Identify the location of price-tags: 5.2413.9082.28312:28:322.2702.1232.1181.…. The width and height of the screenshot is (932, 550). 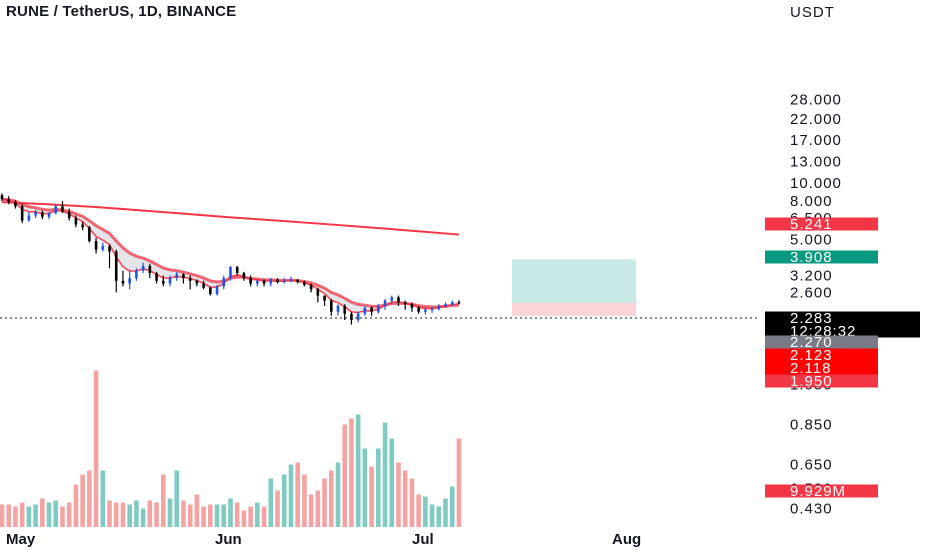
(842, 358).